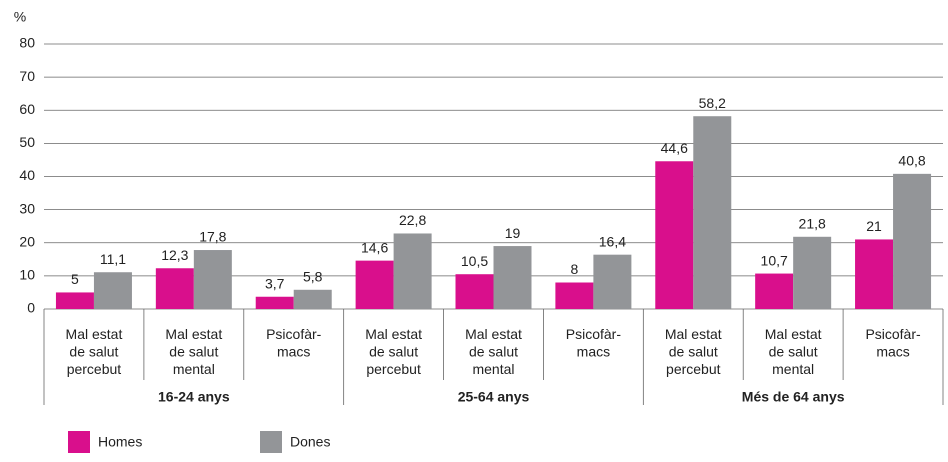  I want to click on y-tick-label: 10, so click(27, 275).